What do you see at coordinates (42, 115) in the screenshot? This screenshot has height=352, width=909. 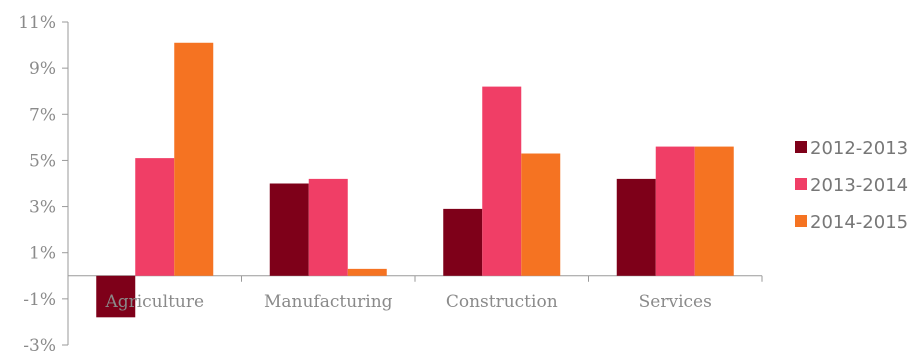 I see `y-tick-label: 7%` at bounding box center [42, 115].